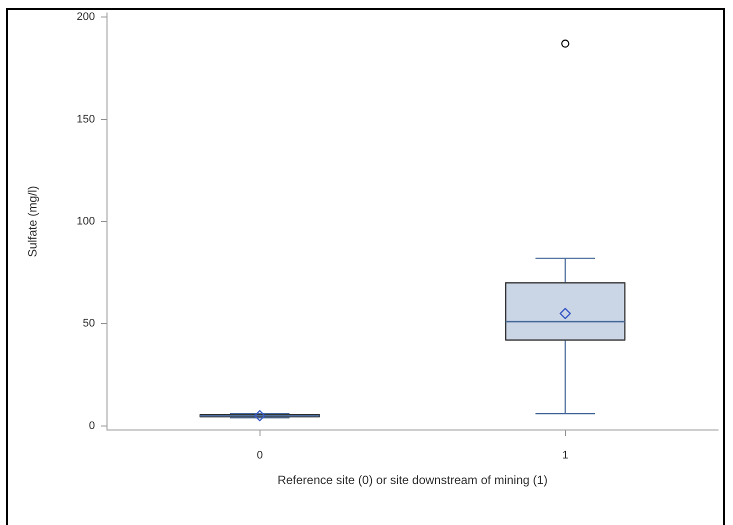  Describe the element at coordinates (565, 456) in the screenshot. I see `x-tick-label: 1` at that location.